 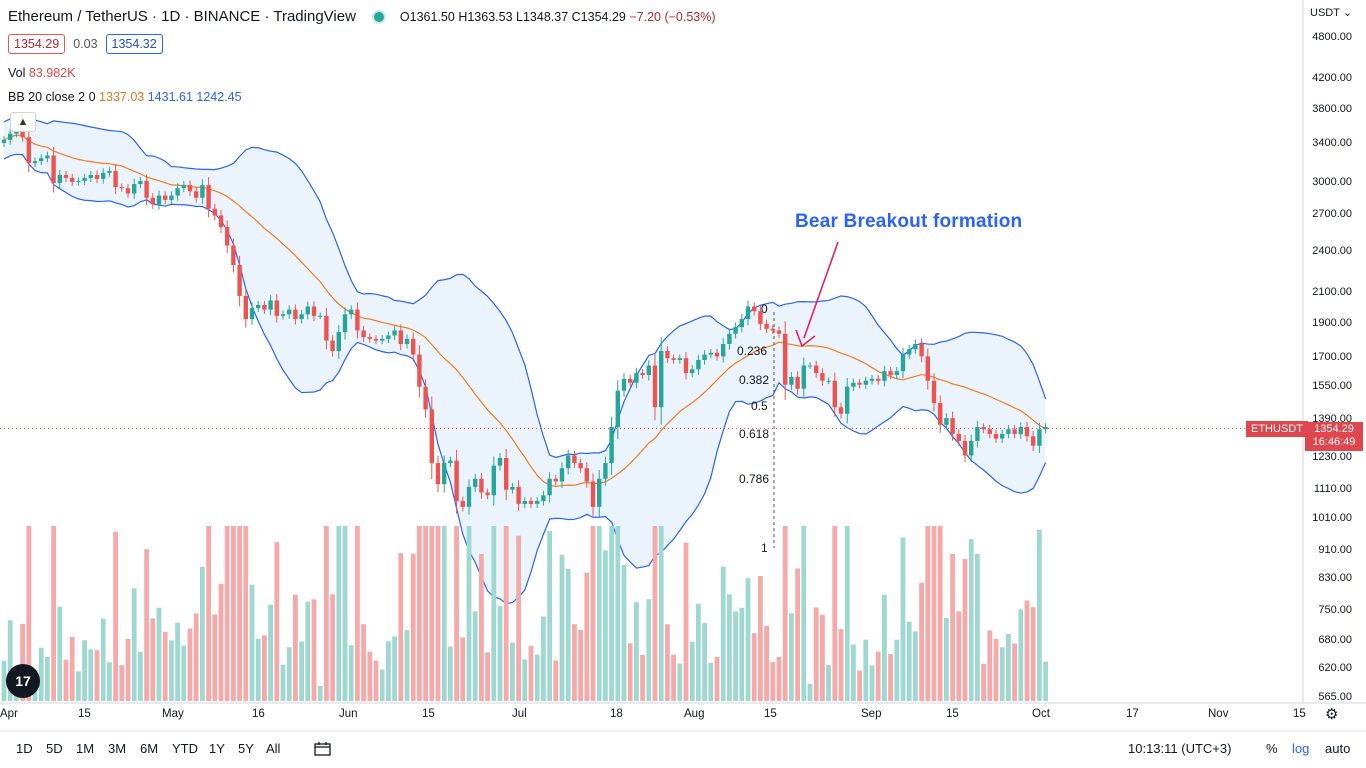 I want to click on clock: 10:13:11 (UTC+3), so click(x=1180, y=748).